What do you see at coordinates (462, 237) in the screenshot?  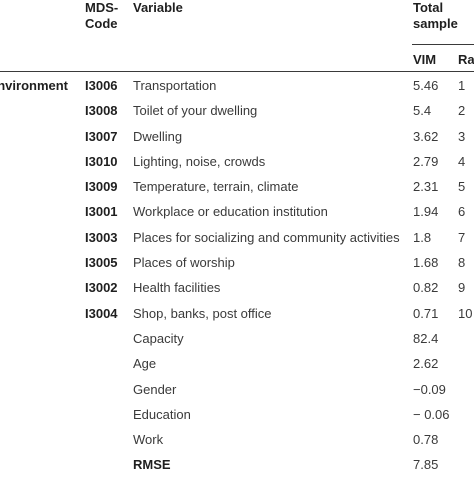 I see `row-rank-cell: 7` at bounding box center [462, 237].